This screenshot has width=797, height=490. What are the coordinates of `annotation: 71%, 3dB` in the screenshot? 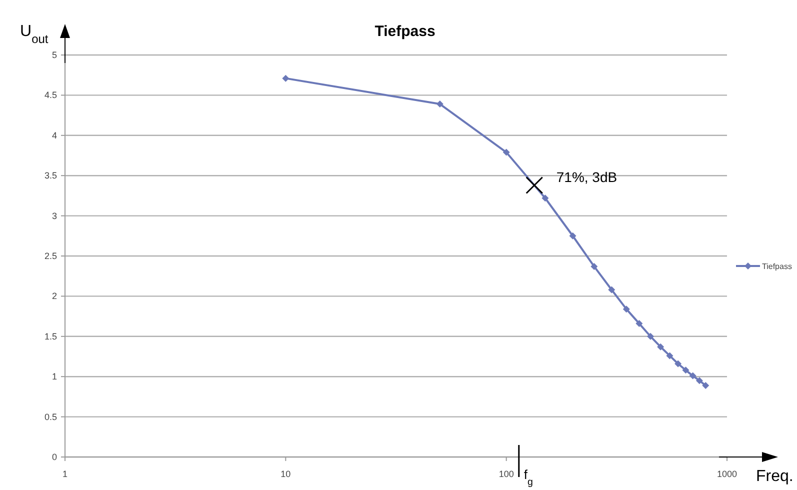 It's located at (587, 177).